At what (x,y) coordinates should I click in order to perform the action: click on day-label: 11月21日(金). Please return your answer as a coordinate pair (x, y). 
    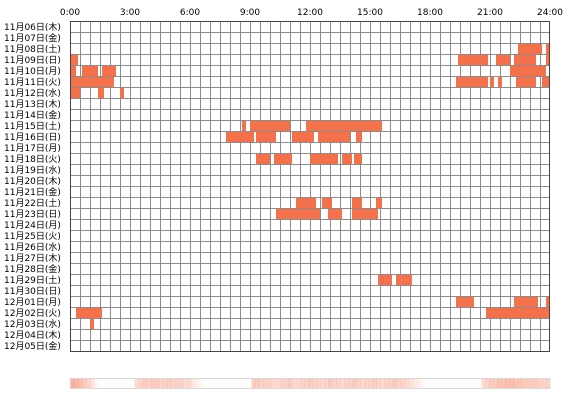
    Looking at the image, I should click on (32, 192).